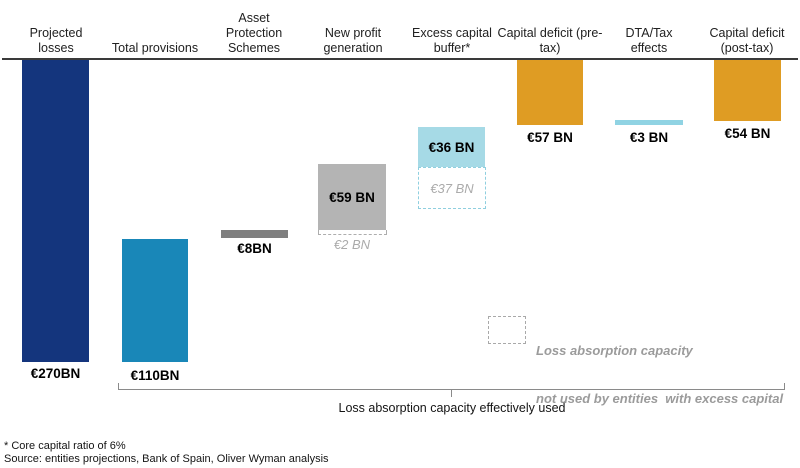 The height and width of the screenshot is (468, 800). I want to click on column-header-label: Capital deficit (post-tax), so click(747, 40).